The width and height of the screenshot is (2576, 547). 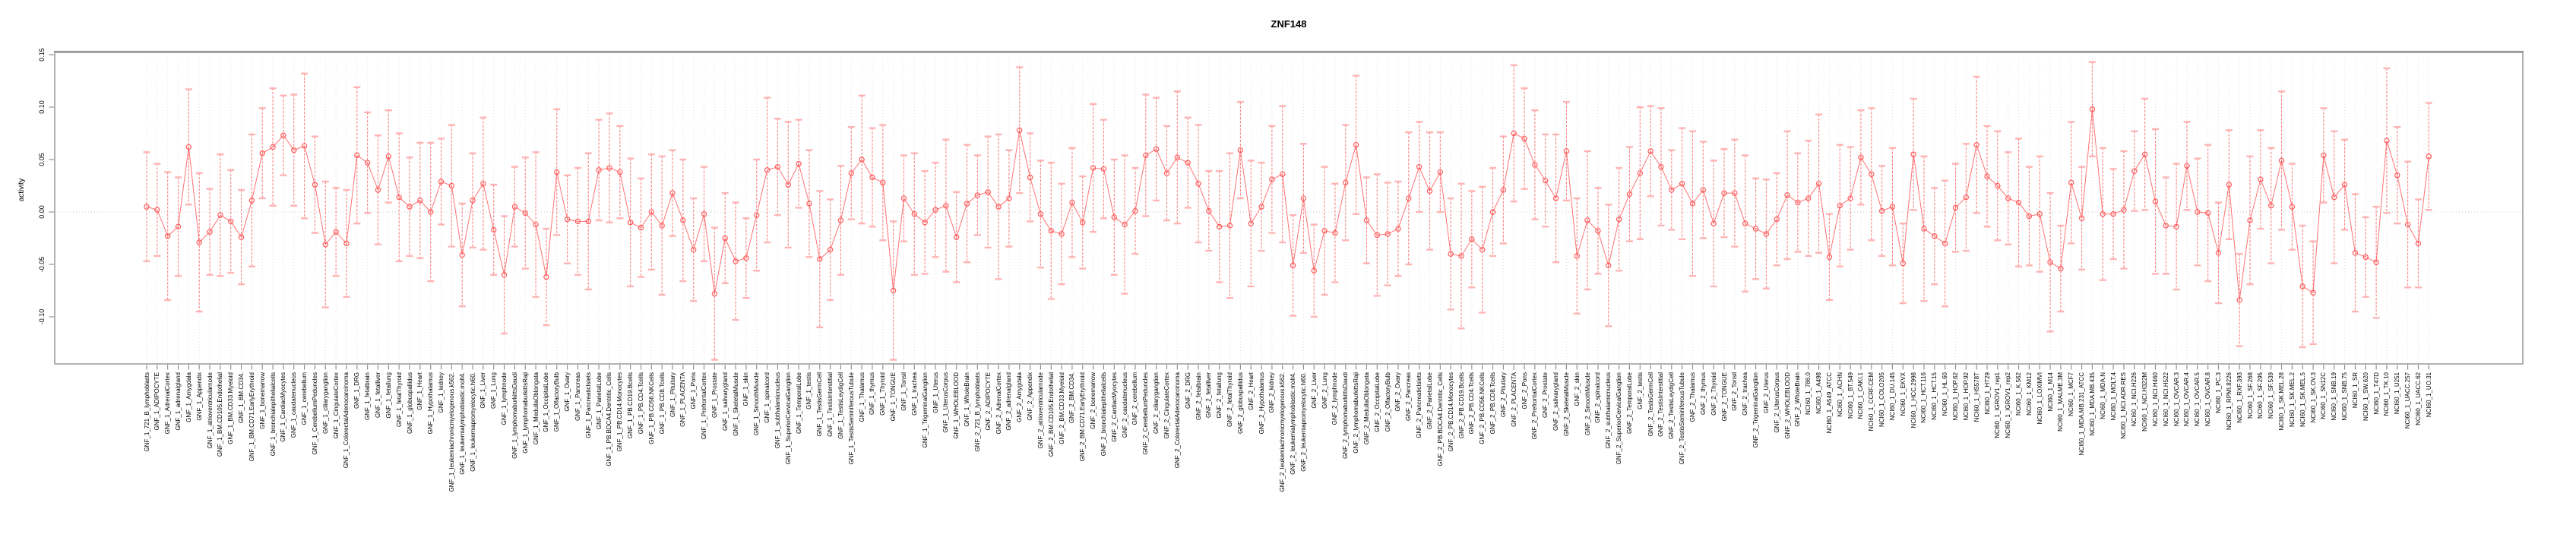 I want to click on x-tick-label: GNF_2_ParietalLobe, so click(x=1429, y=401).